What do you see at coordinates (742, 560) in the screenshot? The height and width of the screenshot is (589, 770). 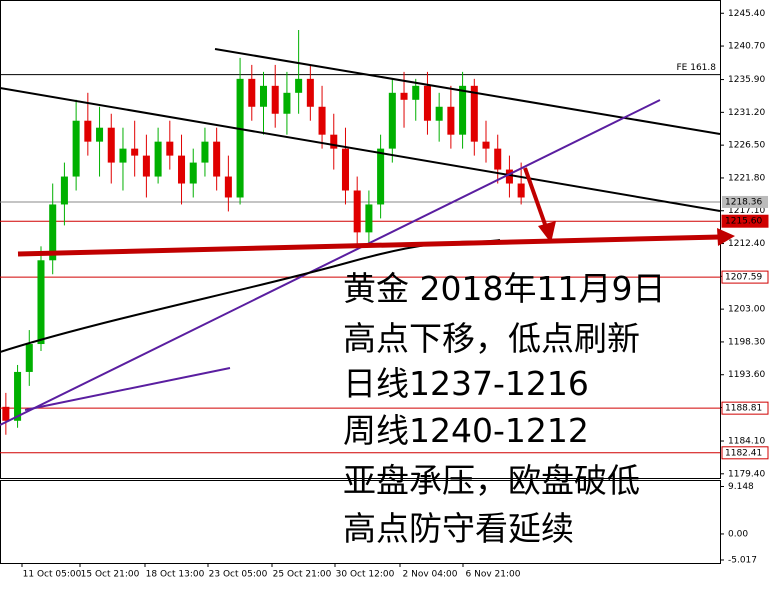 I see `macd-tick-label: -5.017` at bounding box center [742, 560].